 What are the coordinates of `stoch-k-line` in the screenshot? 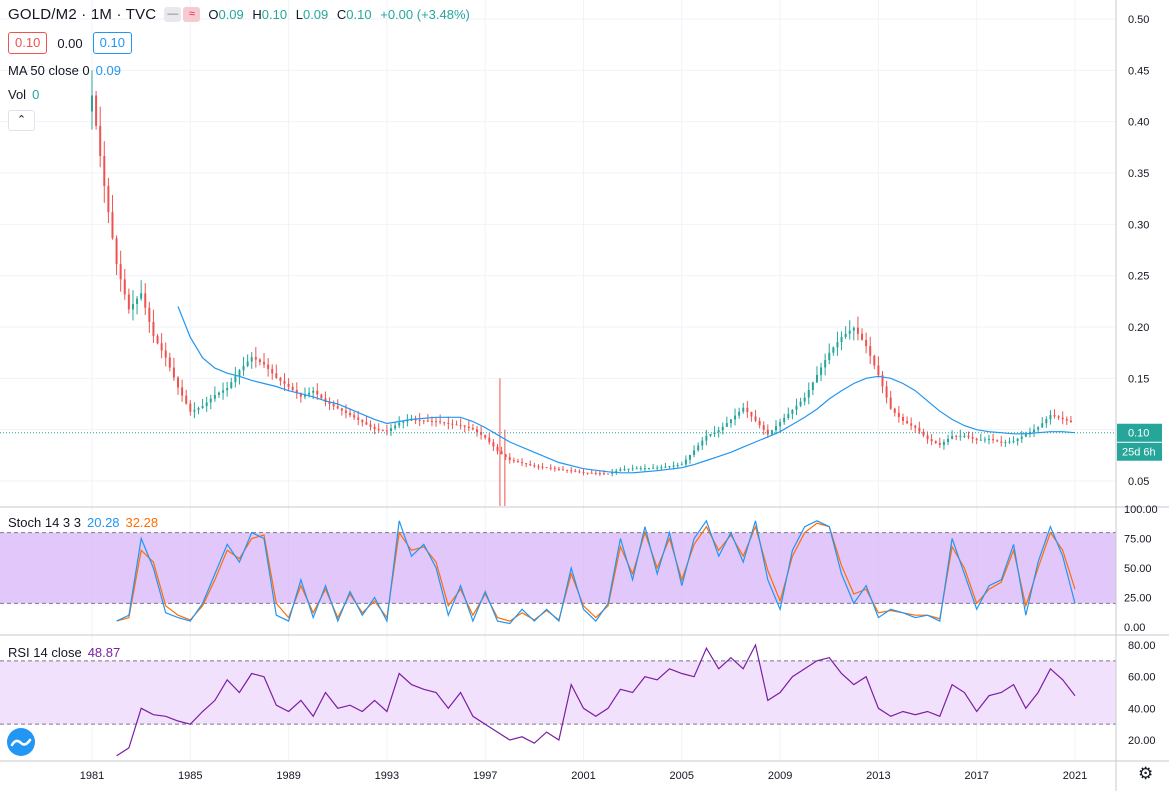 It's located at (596, 572).